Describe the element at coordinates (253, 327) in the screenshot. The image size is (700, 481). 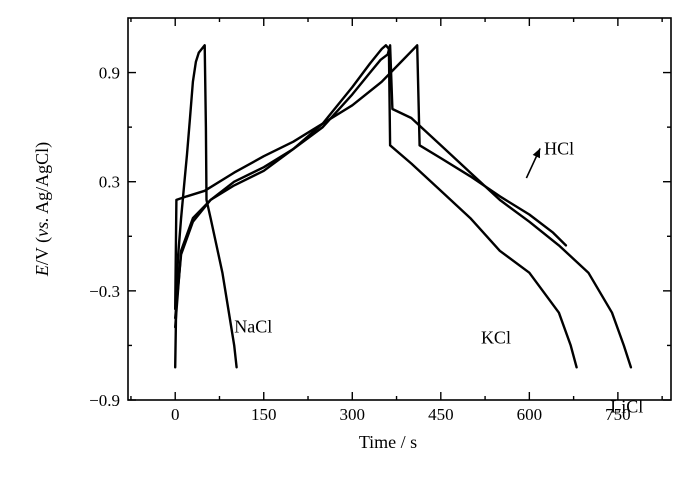
I see `label-nacl: NaCl` at that location.